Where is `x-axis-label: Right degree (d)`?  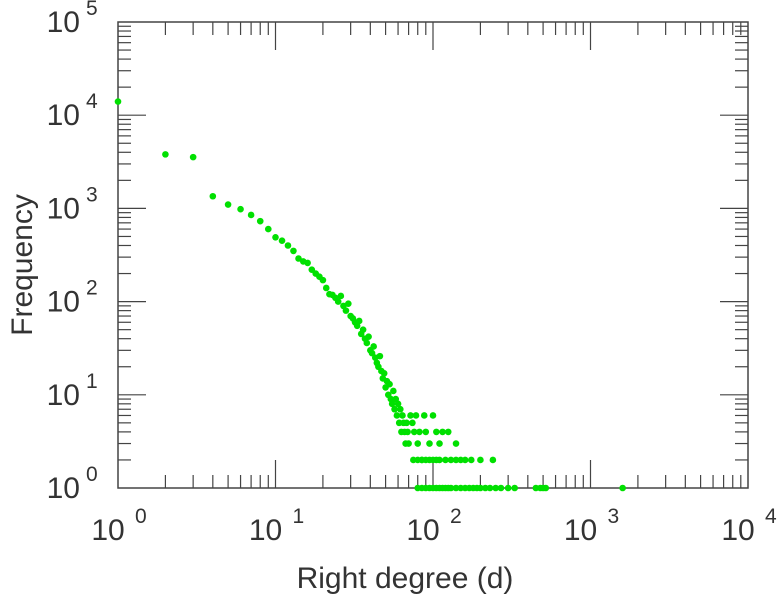
x-axis-label: Right degree (d) is located at coordinates (405, 578).